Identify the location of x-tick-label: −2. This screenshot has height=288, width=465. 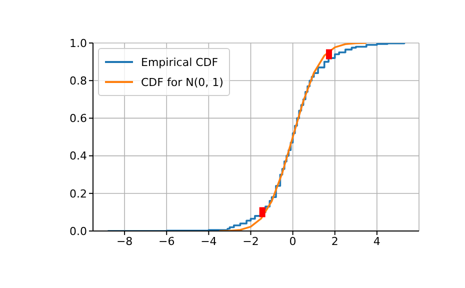
(250, 241).